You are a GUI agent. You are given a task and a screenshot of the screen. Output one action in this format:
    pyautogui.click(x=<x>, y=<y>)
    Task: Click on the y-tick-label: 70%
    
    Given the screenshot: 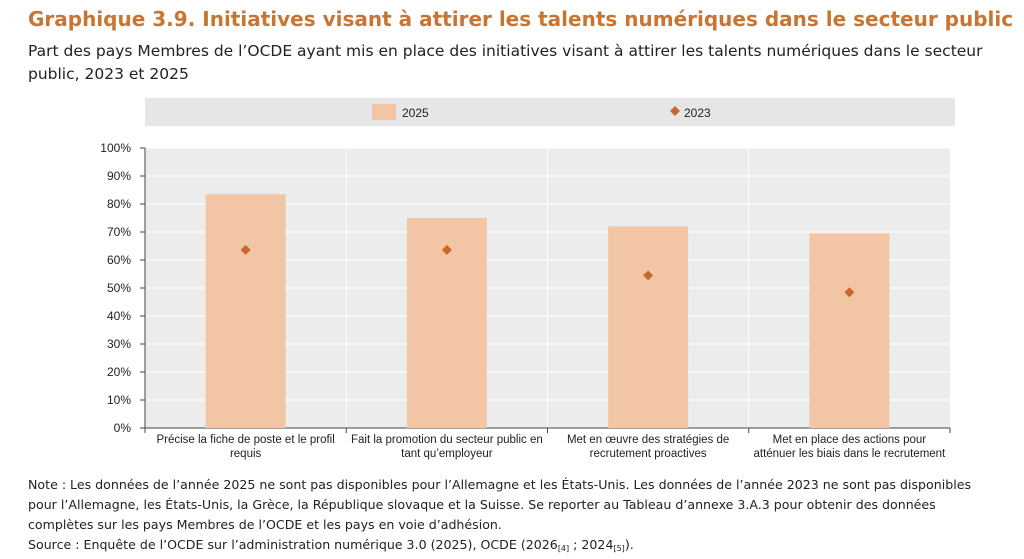 What is the action you would take?
    pyautogui.click(x=119, y=232)
    